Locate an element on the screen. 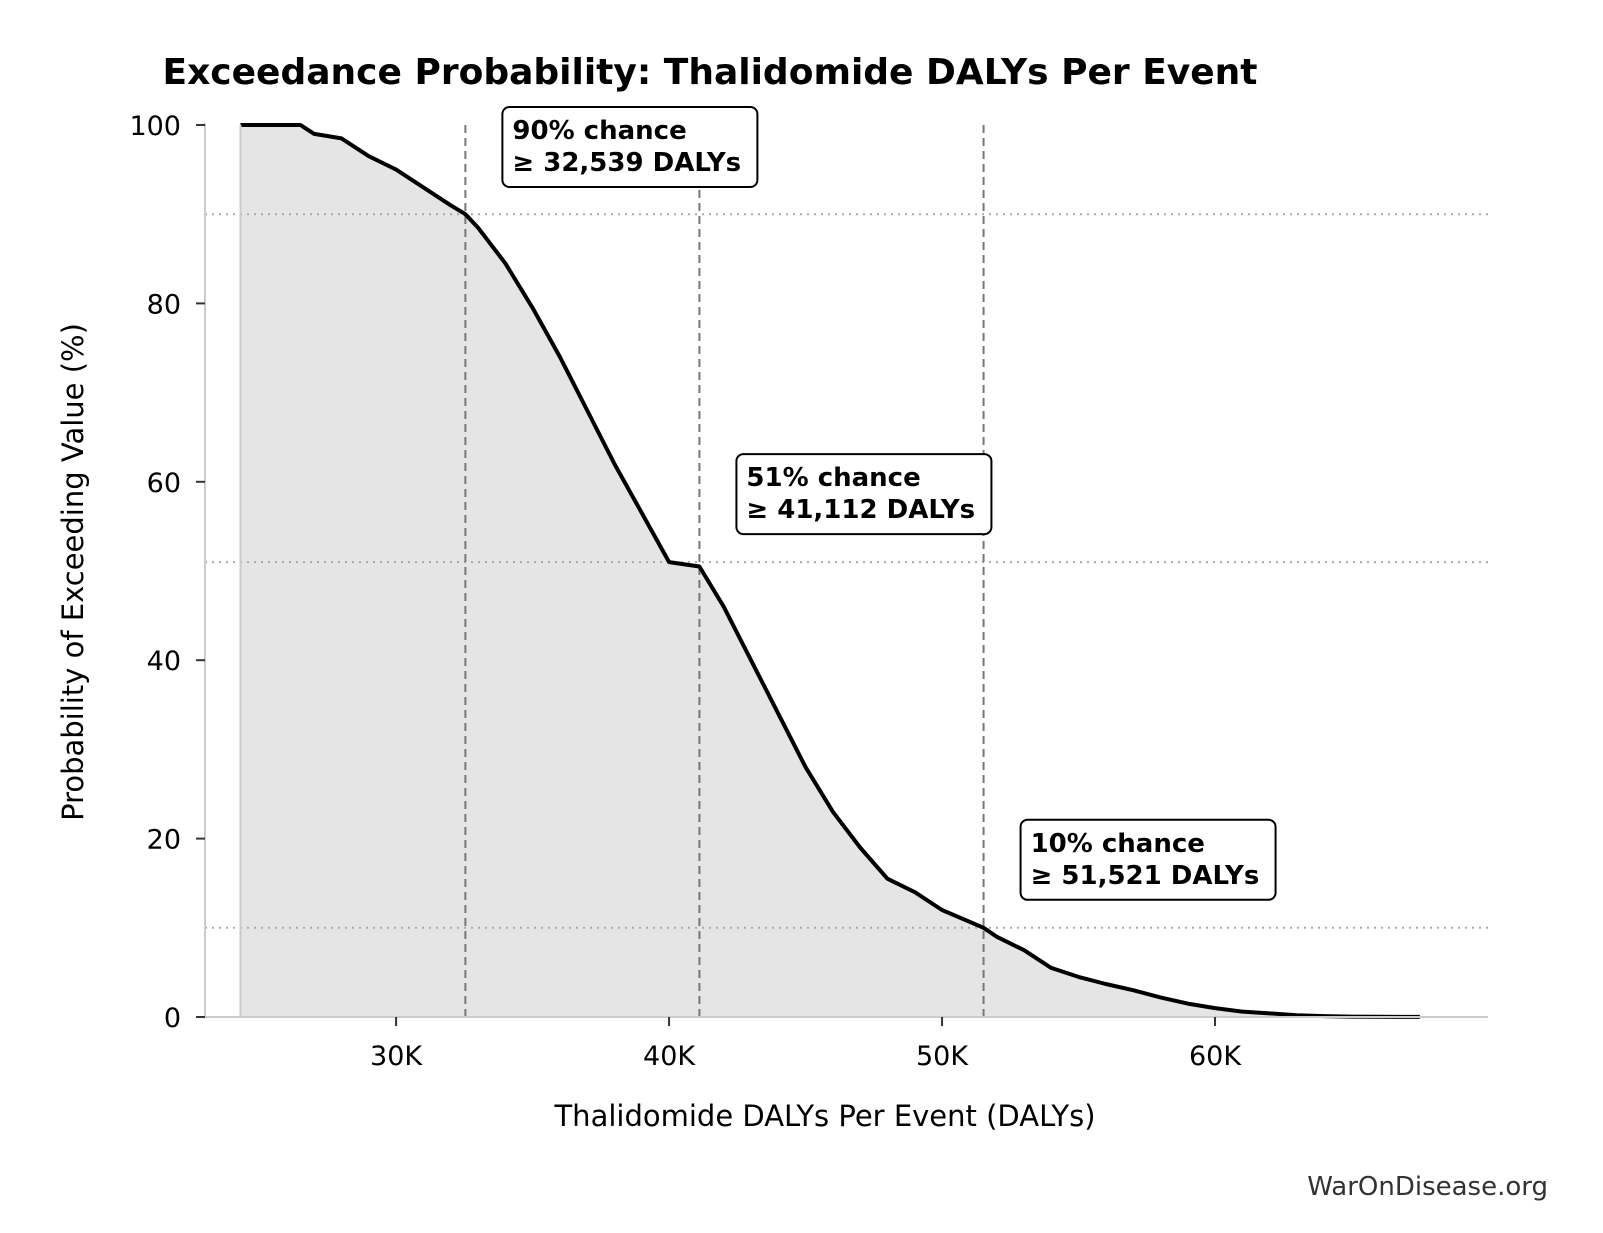  y-tick-label-1: 20 is located at coordinates (164, 840).